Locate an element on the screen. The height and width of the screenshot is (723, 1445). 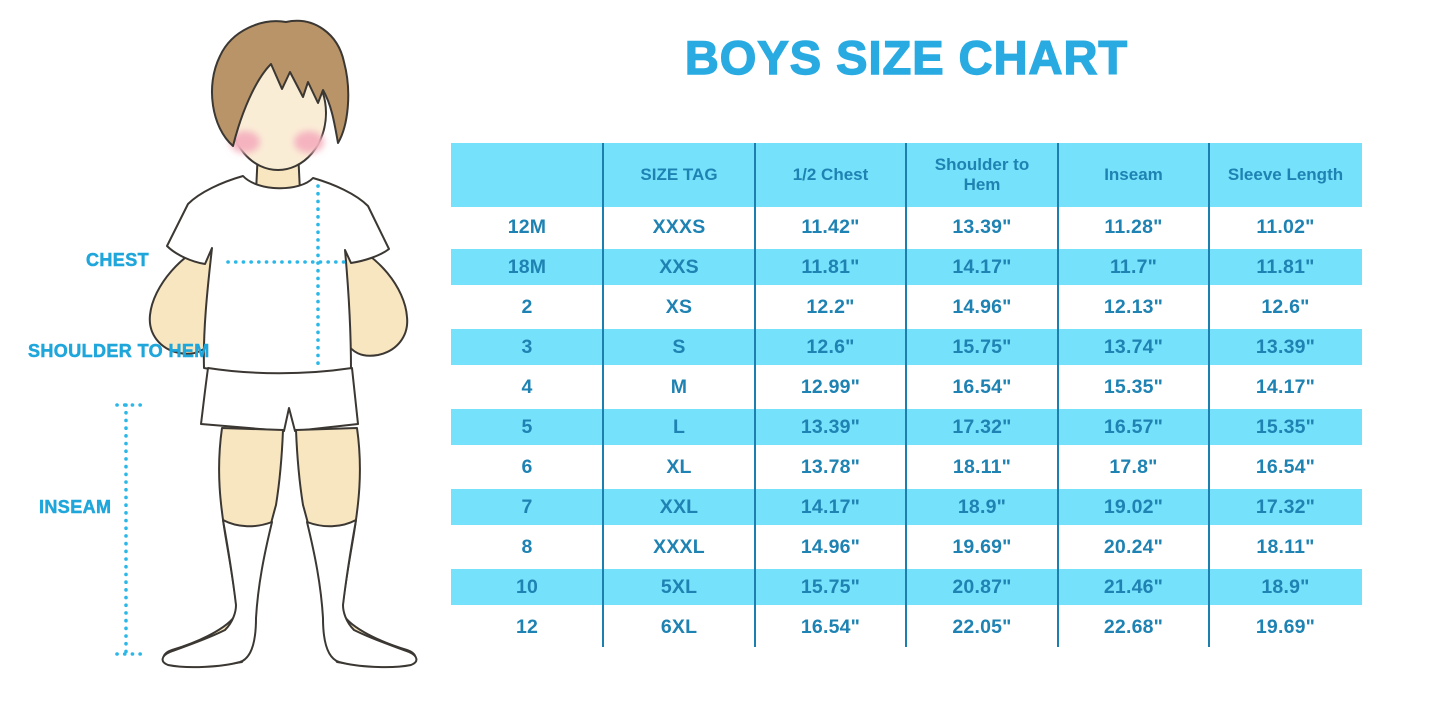
right-arm-shape is located at coordinates (373, 299).